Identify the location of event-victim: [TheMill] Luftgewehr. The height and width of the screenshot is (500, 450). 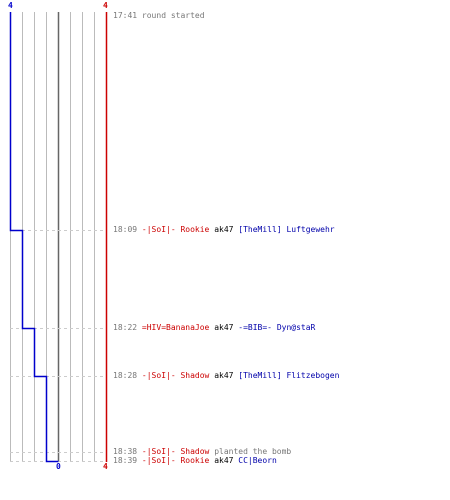
(286, 229).